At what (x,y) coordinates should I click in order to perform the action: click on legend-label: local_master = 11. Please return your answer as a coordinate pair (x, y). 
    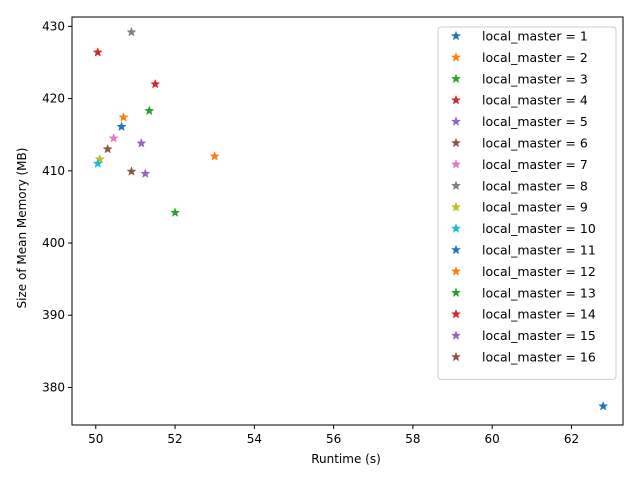
    Looking at the image, I should click on (539, 250).